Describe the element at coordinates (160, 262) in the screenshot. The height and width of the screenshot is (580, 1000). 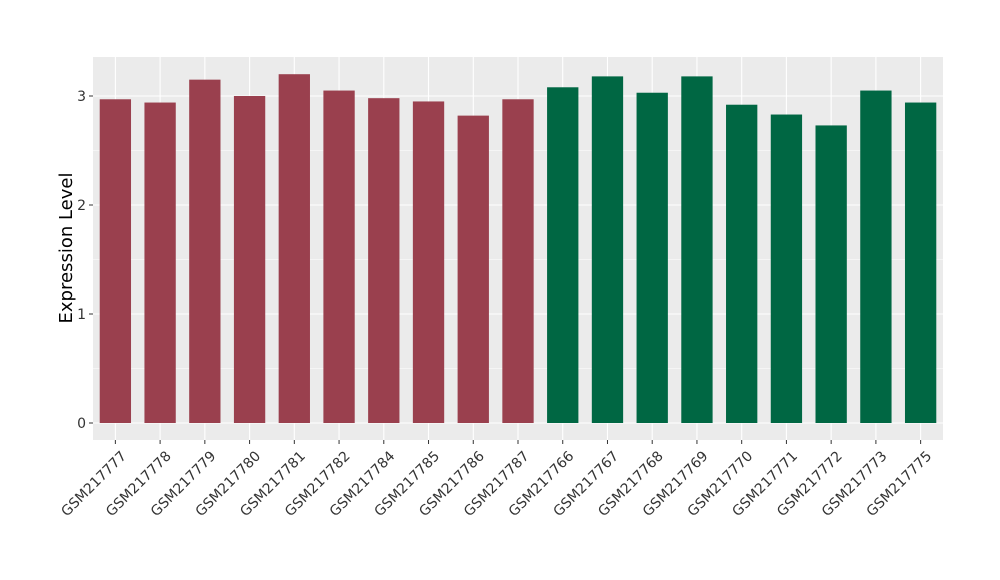
I see `bar-GSM217778` at that location.